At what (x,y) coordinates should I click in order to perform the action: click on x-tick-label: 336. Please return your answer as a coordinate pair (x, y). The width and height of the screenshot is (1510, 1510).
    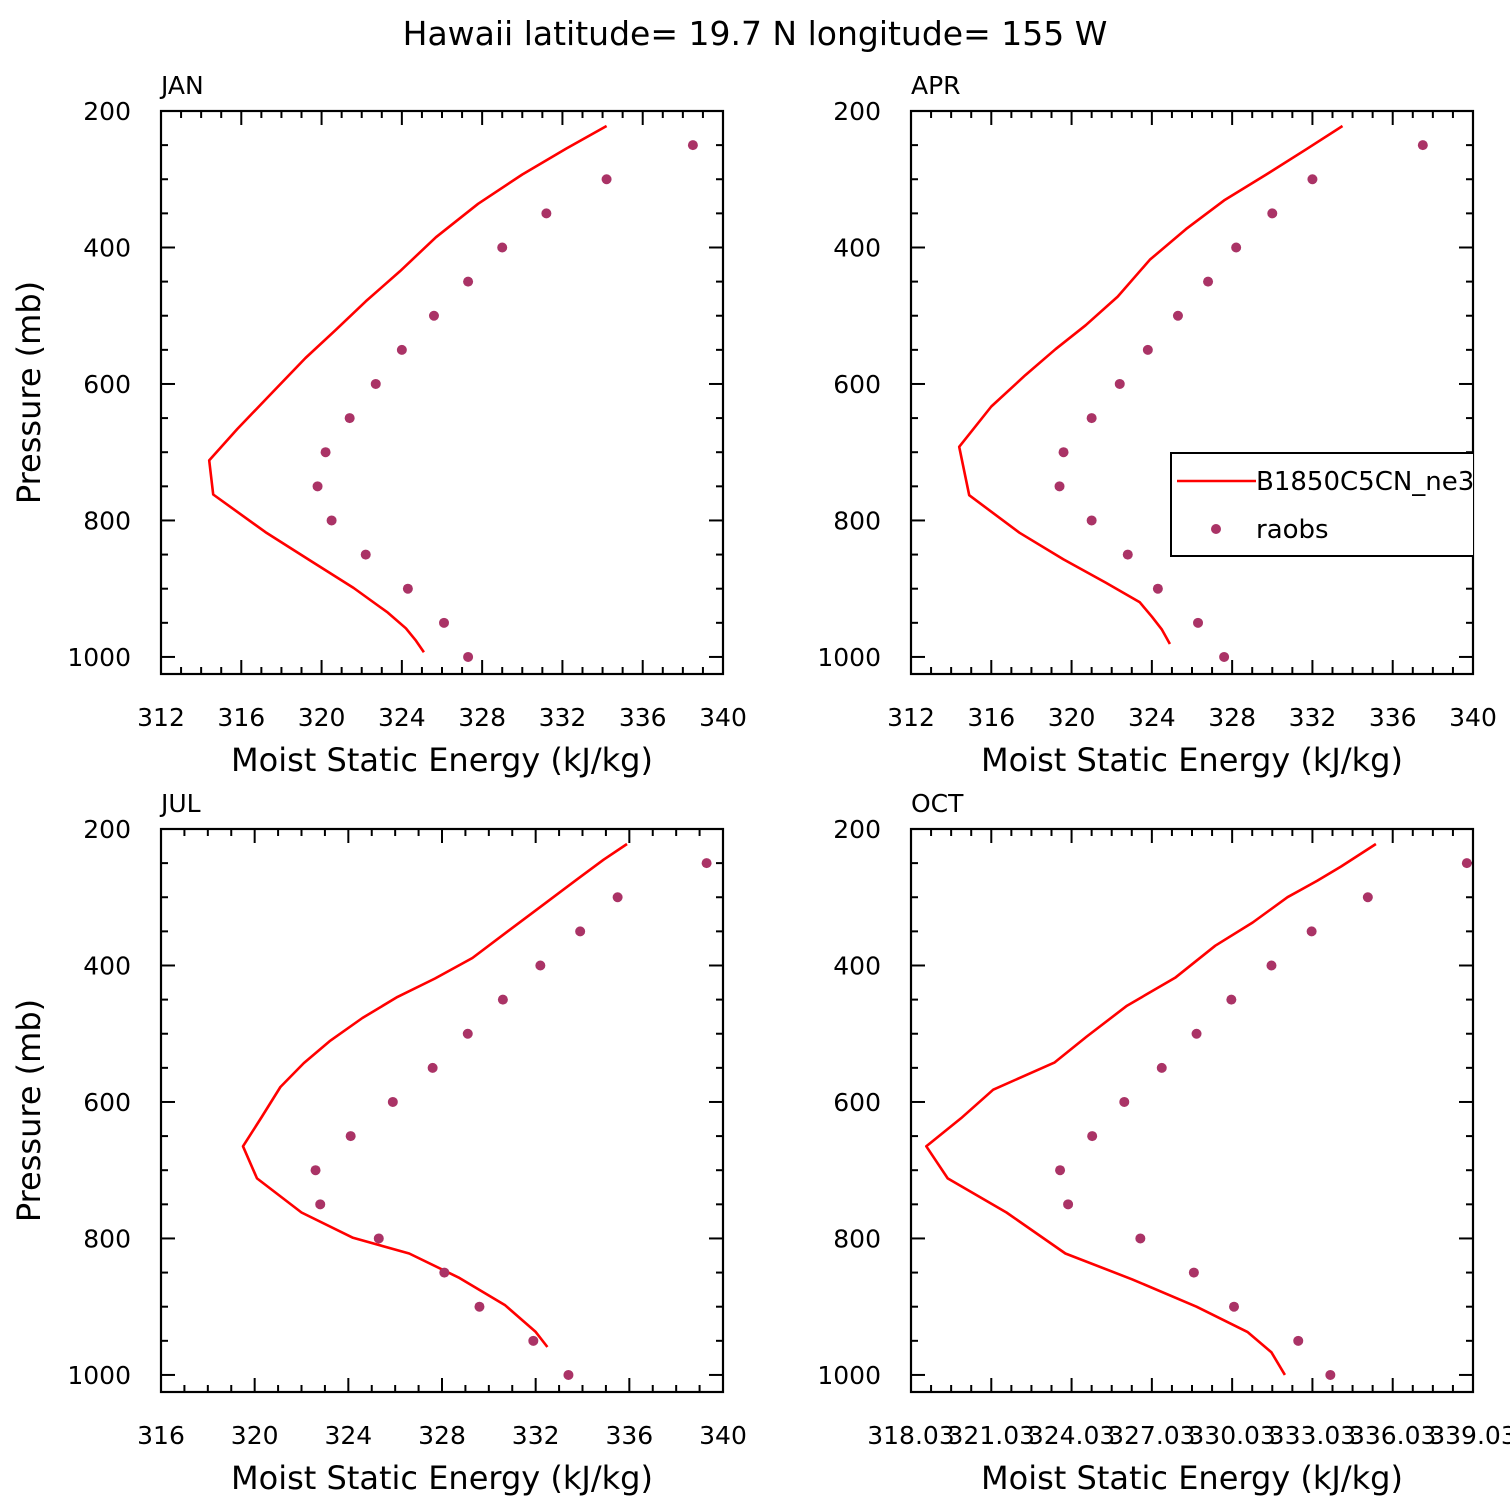
    Looking at the image, I should click on (643, 717).